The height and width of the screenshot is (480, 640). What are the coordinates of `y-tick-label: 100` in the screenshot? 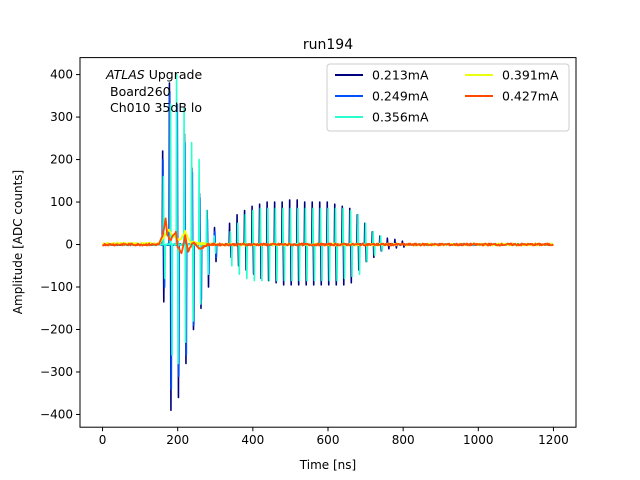 It's located at (61, 202).